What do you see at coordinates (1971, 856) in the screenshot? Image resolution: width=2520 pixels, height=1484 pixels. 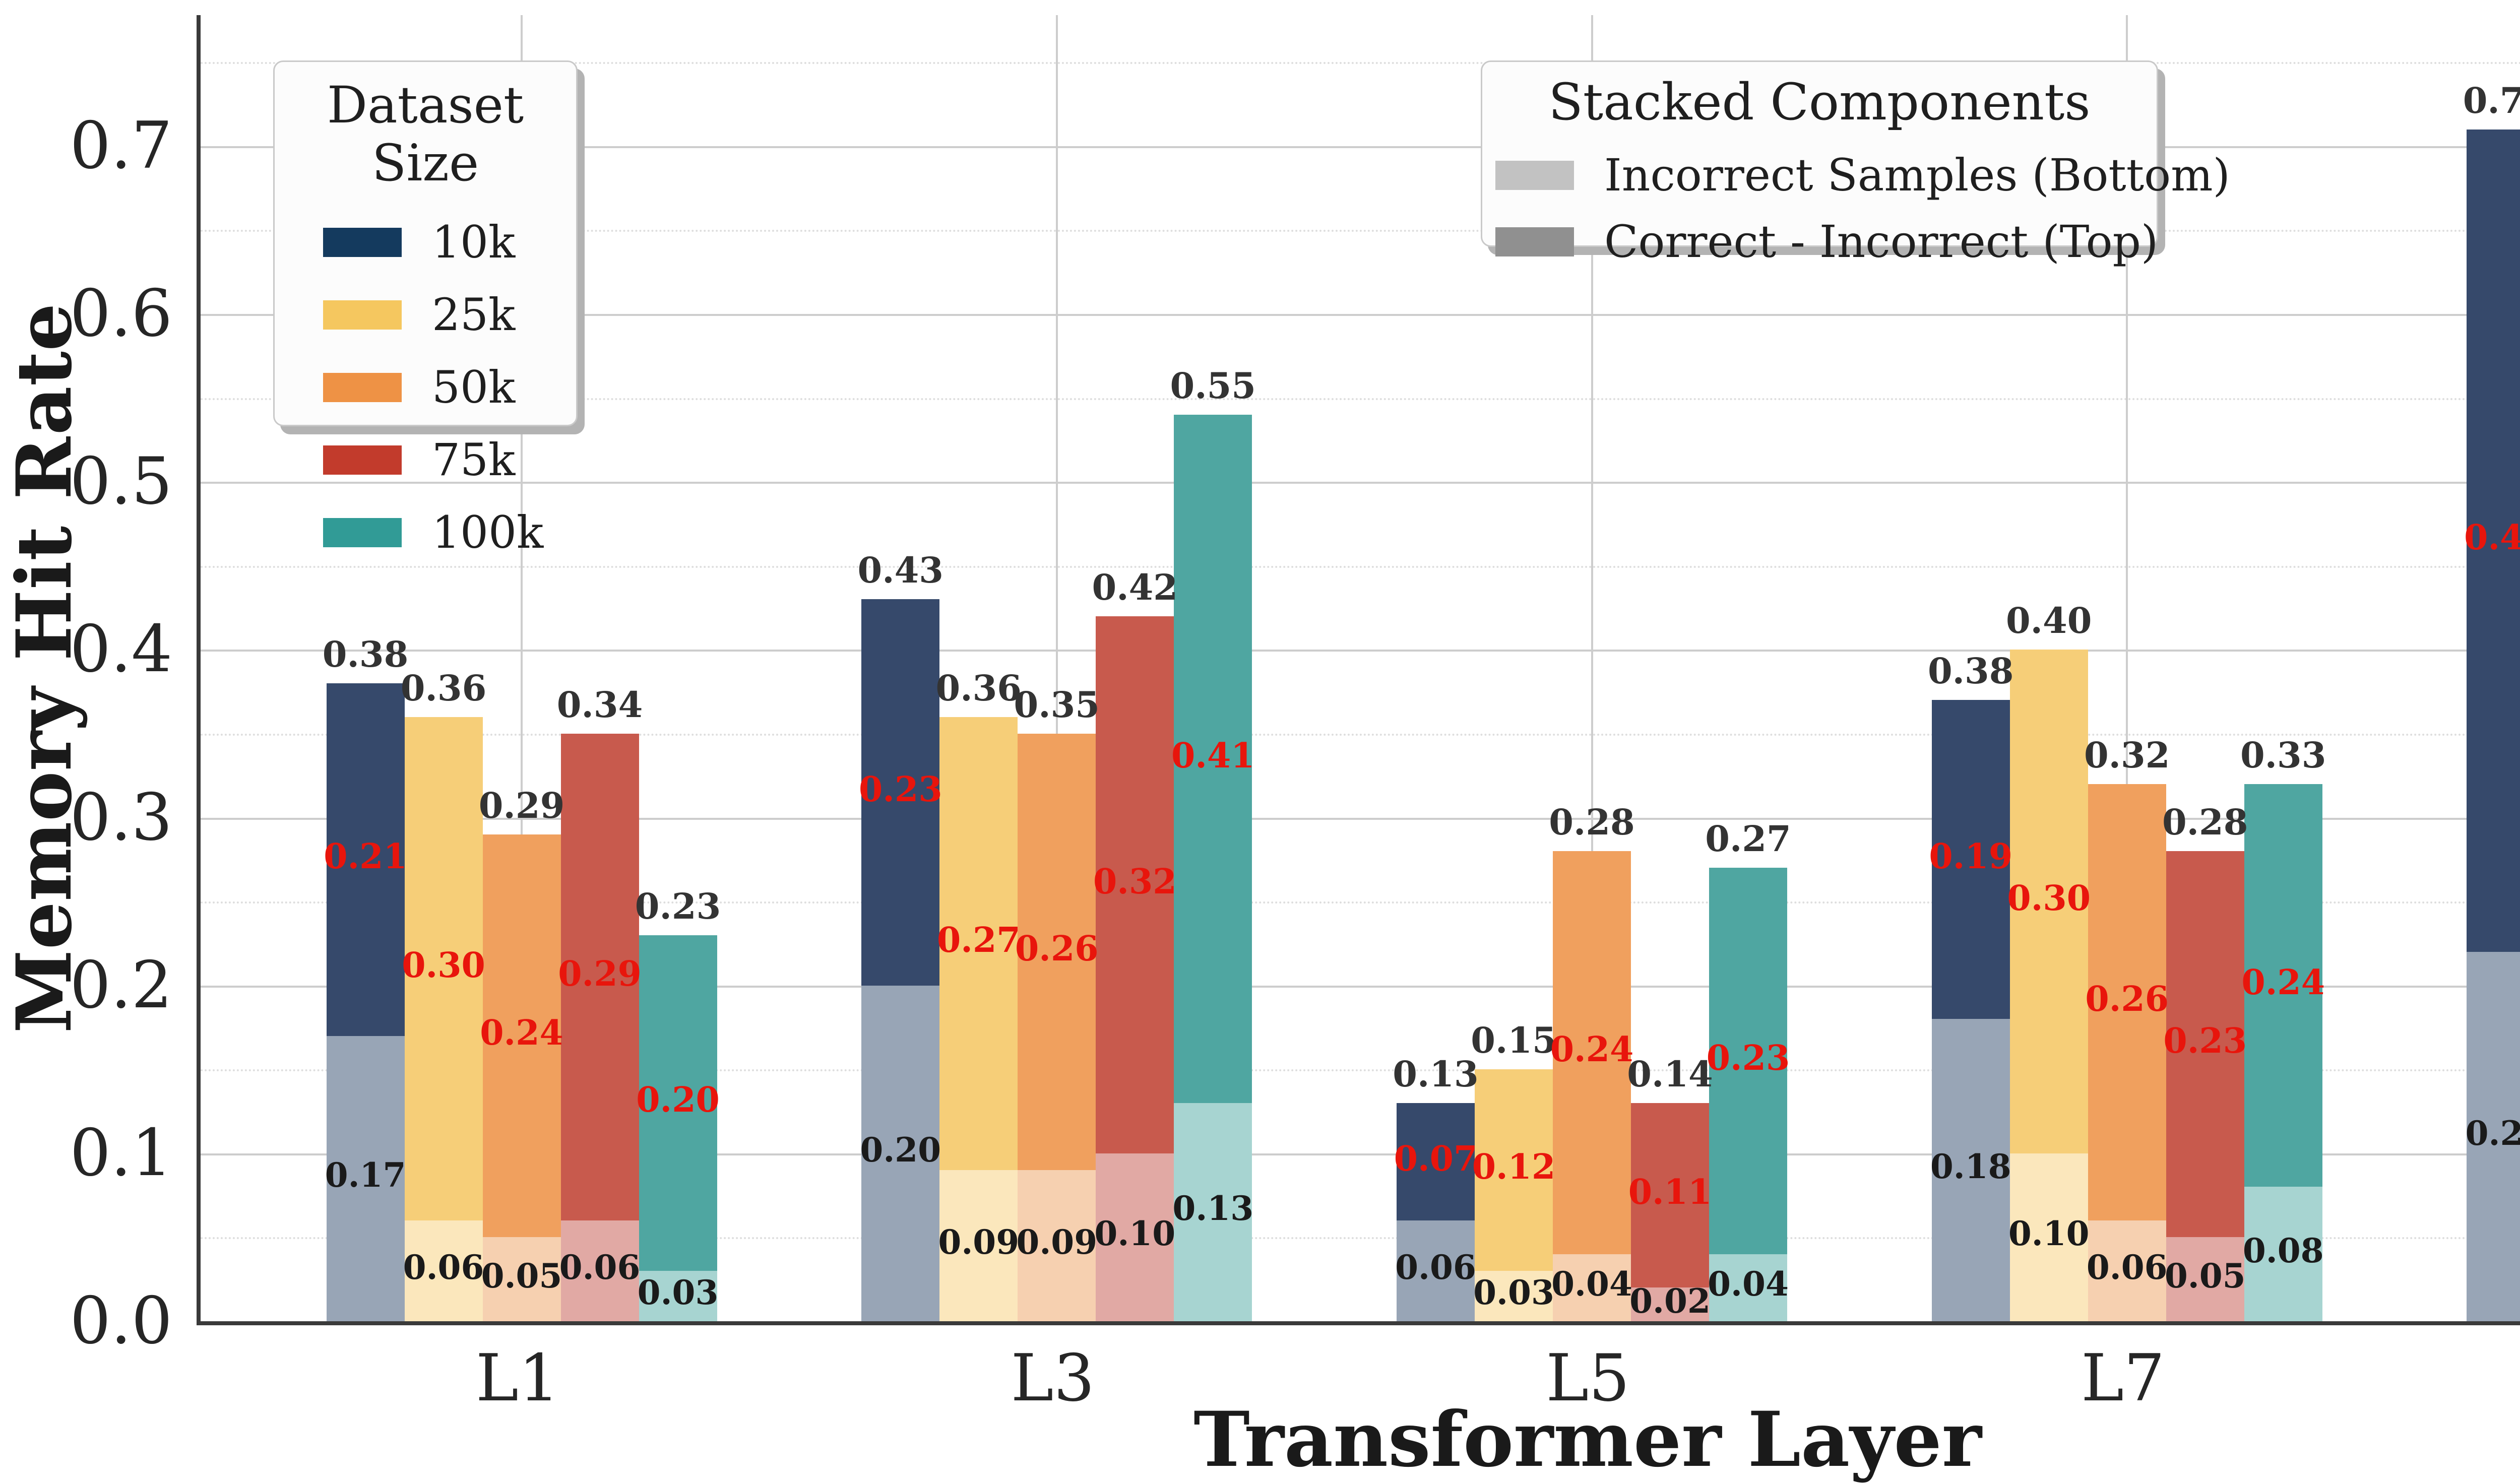 I see `label-top-L7-10k: 0.19` at bounding box center [1971, 856].